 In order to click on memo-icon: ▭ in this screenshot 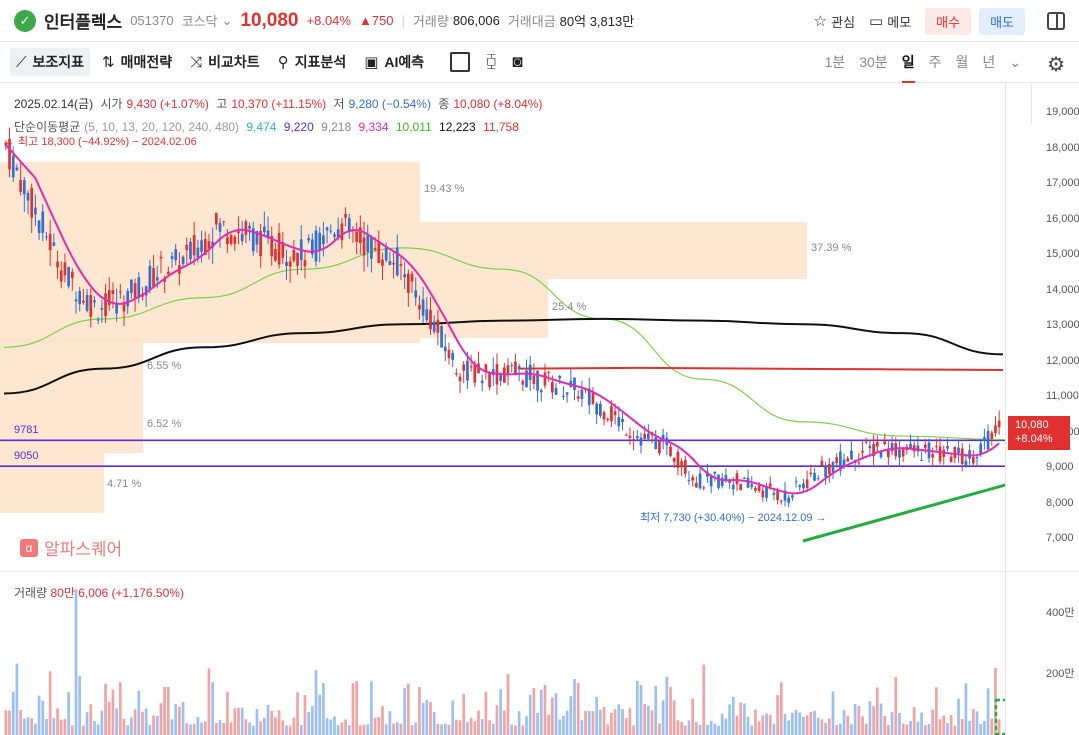, I will do `click(876, 21)`.